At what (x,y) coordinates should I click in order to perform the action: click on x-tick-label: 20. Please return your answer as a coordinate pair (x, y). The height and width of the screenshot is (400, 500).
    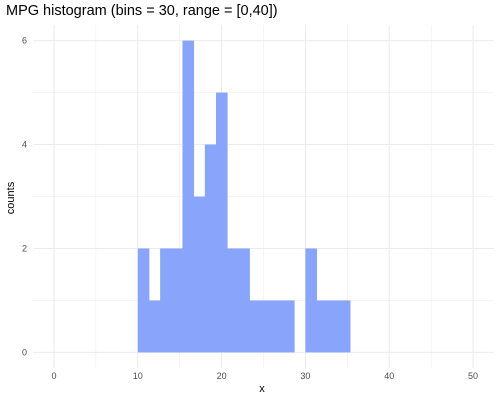
    Looking at the image, I should click on (222, 376).